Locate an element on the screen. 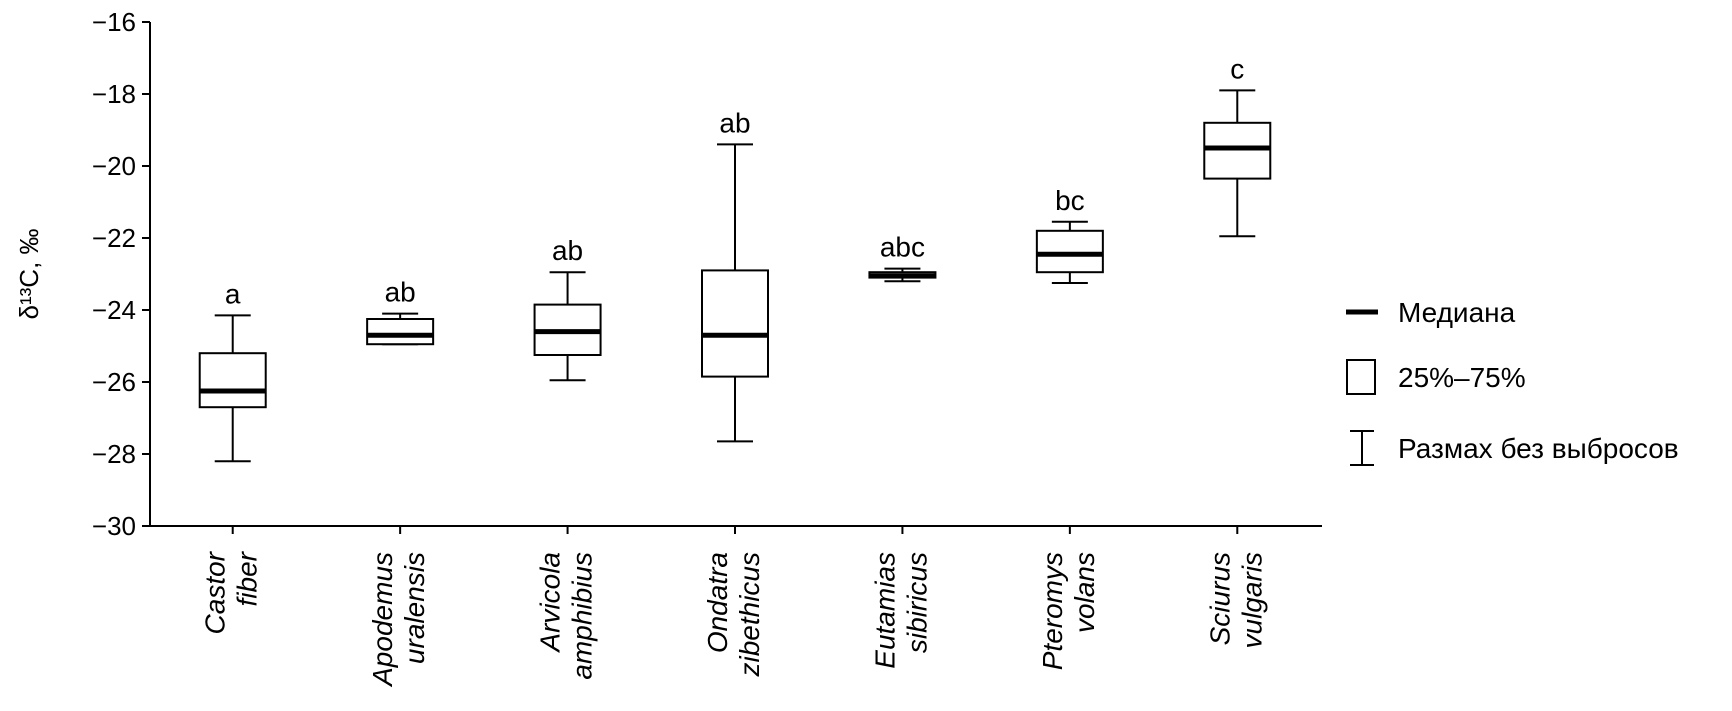 The image size is (1732, 711). legend-item: 25%–75% is located at coordinates (1436, 377).